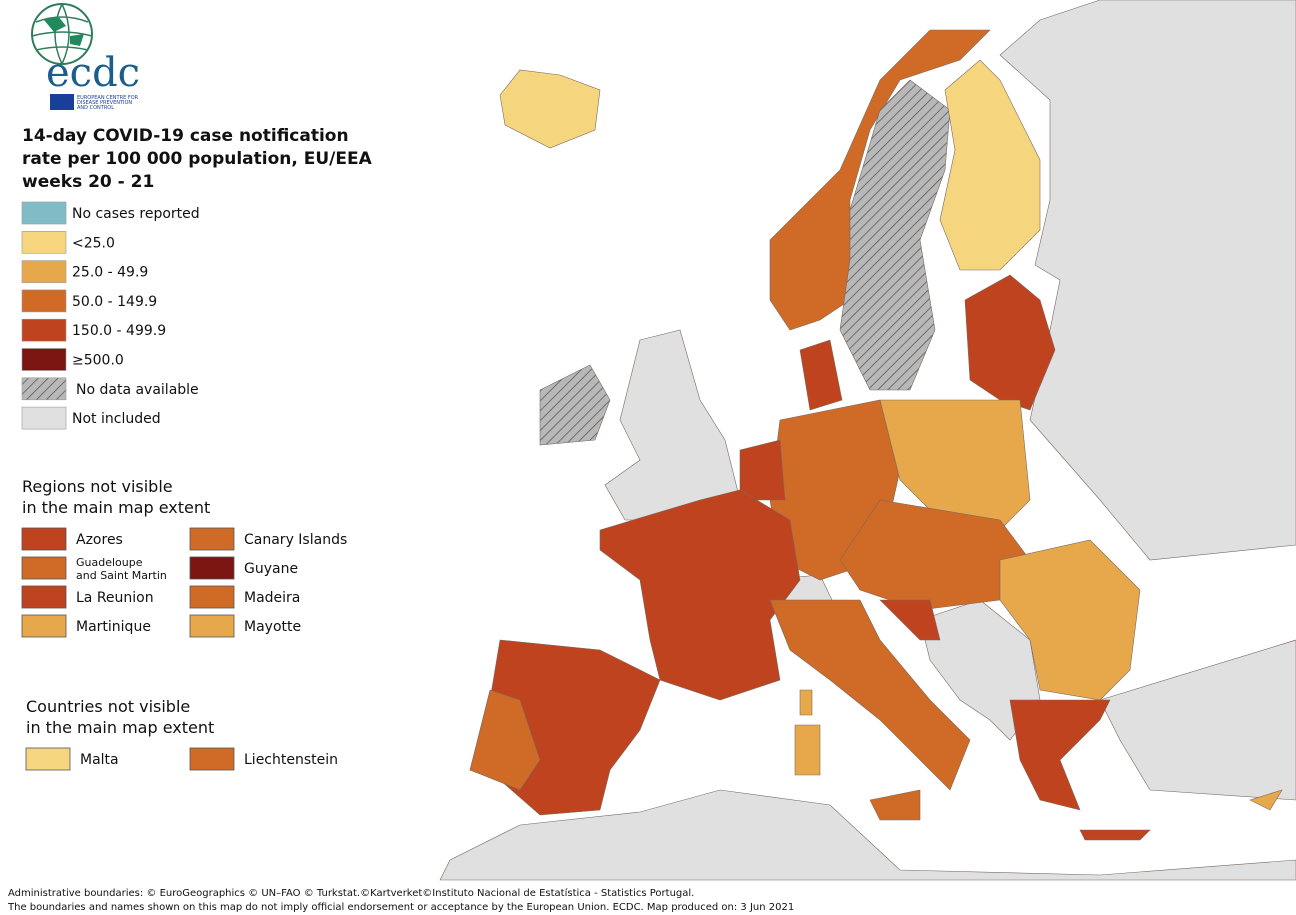 This screenshot has width=1296, height=915. I want to click on finland, so click(990, 165).